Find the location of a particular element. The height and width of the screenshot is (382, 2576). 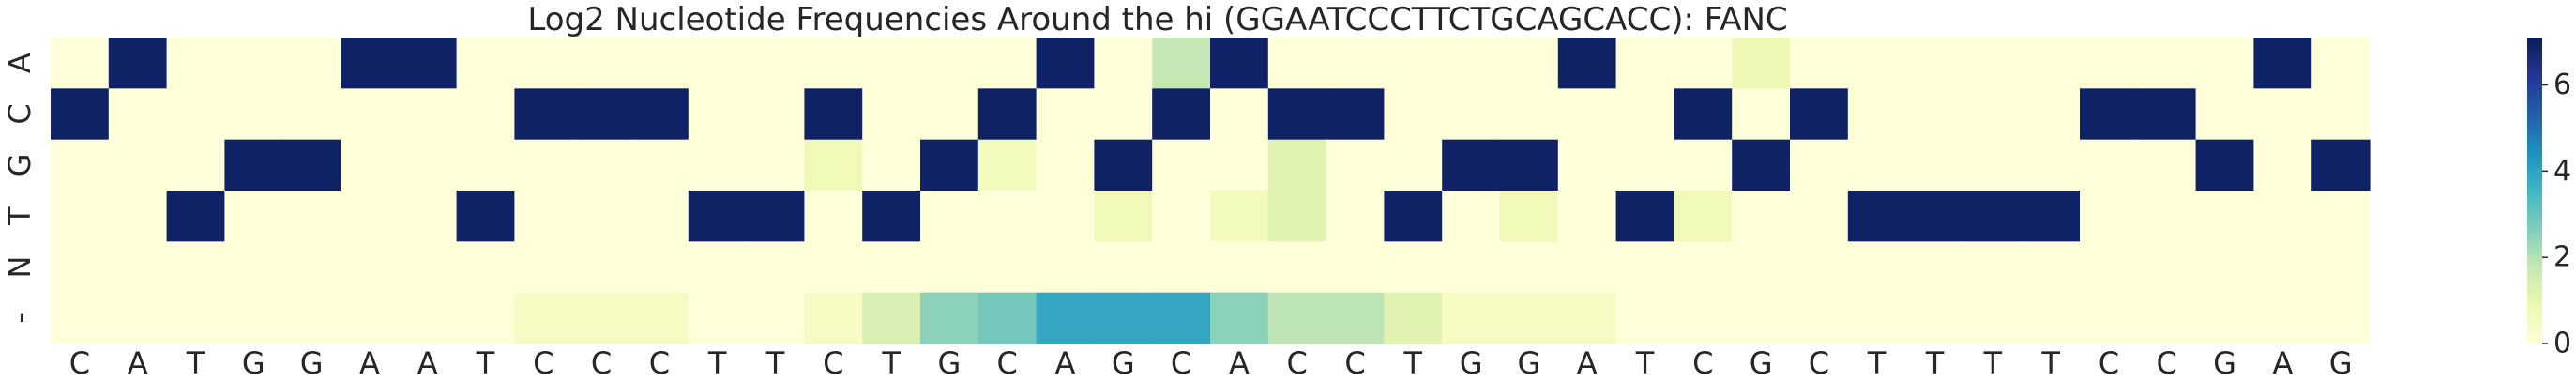

colorbar-gradient is located at coordinates (2534, 191).